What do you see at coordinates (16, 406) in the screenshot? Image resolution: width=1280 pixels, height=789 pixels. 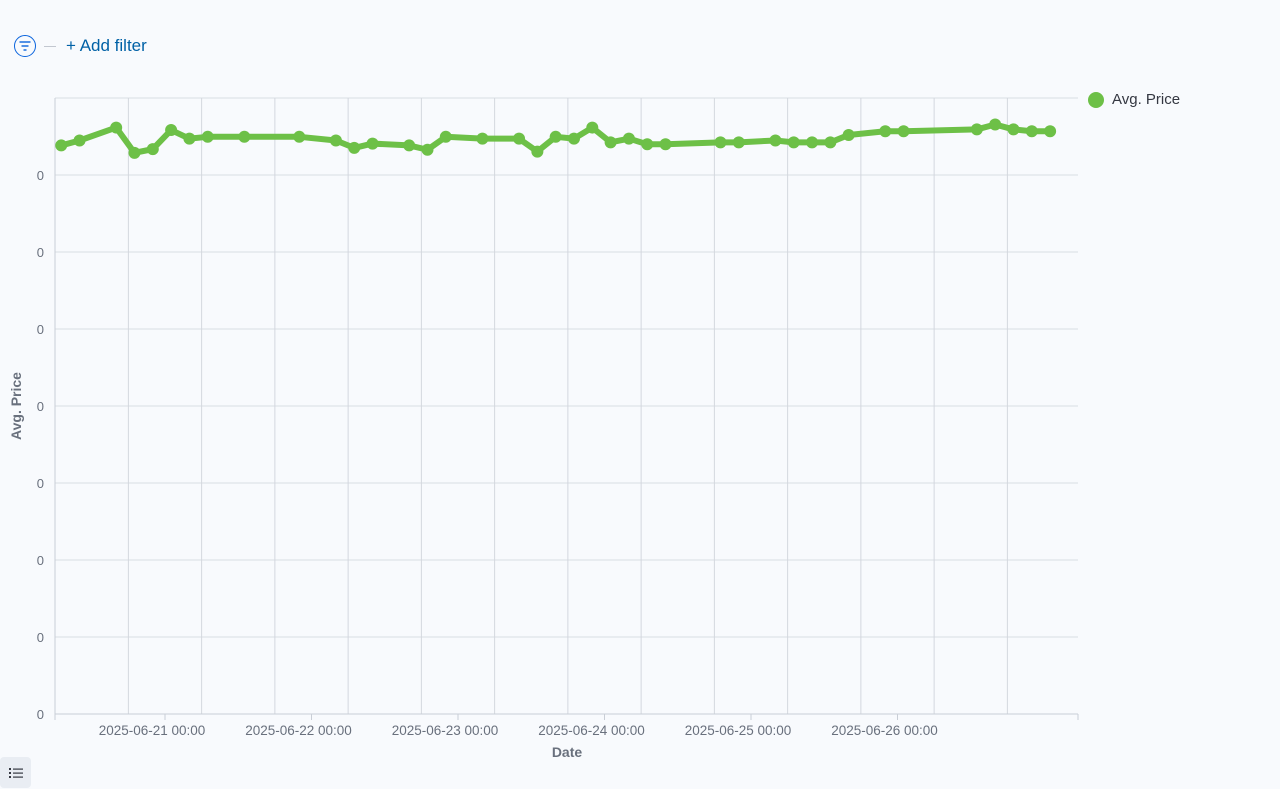 I see `y-axis-title: Avg. Price` at bounding box center [16, 406].